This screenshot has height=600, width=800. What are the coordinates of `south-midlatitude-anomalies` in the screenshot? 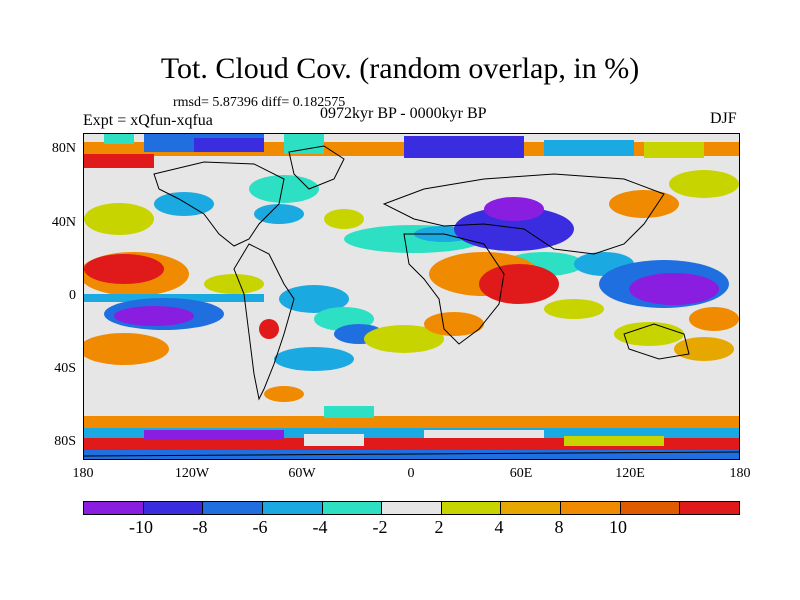 It's located at (409, 357).